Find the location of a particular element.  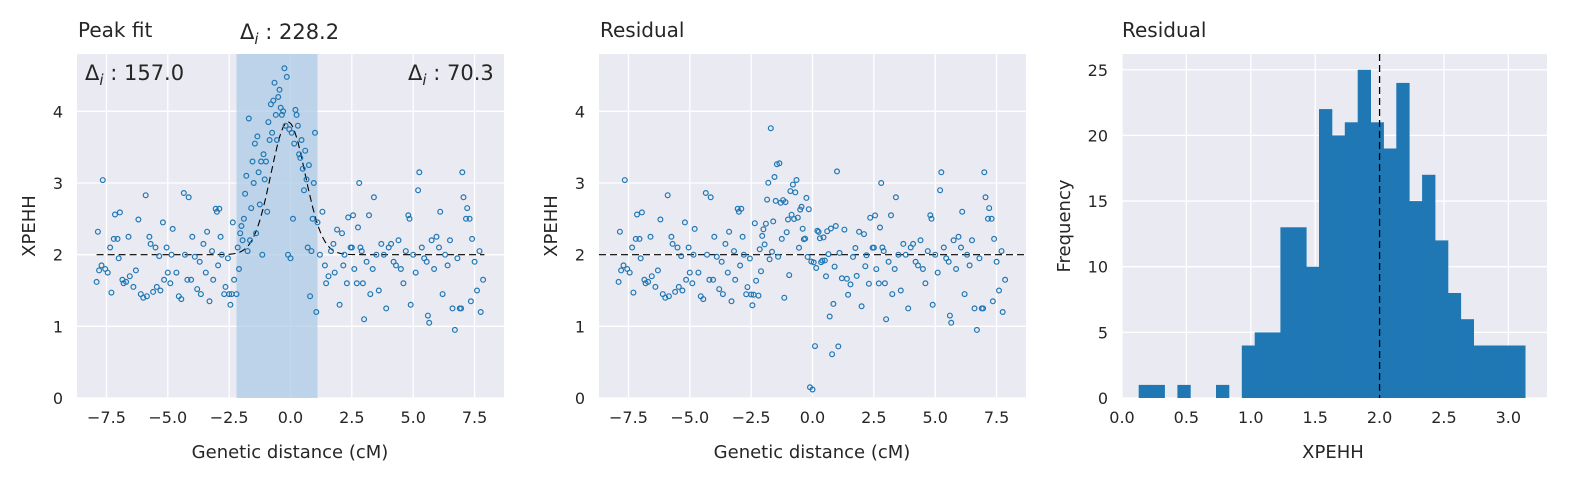

title-histogram: Residual is located at coordinates (1164, 30).